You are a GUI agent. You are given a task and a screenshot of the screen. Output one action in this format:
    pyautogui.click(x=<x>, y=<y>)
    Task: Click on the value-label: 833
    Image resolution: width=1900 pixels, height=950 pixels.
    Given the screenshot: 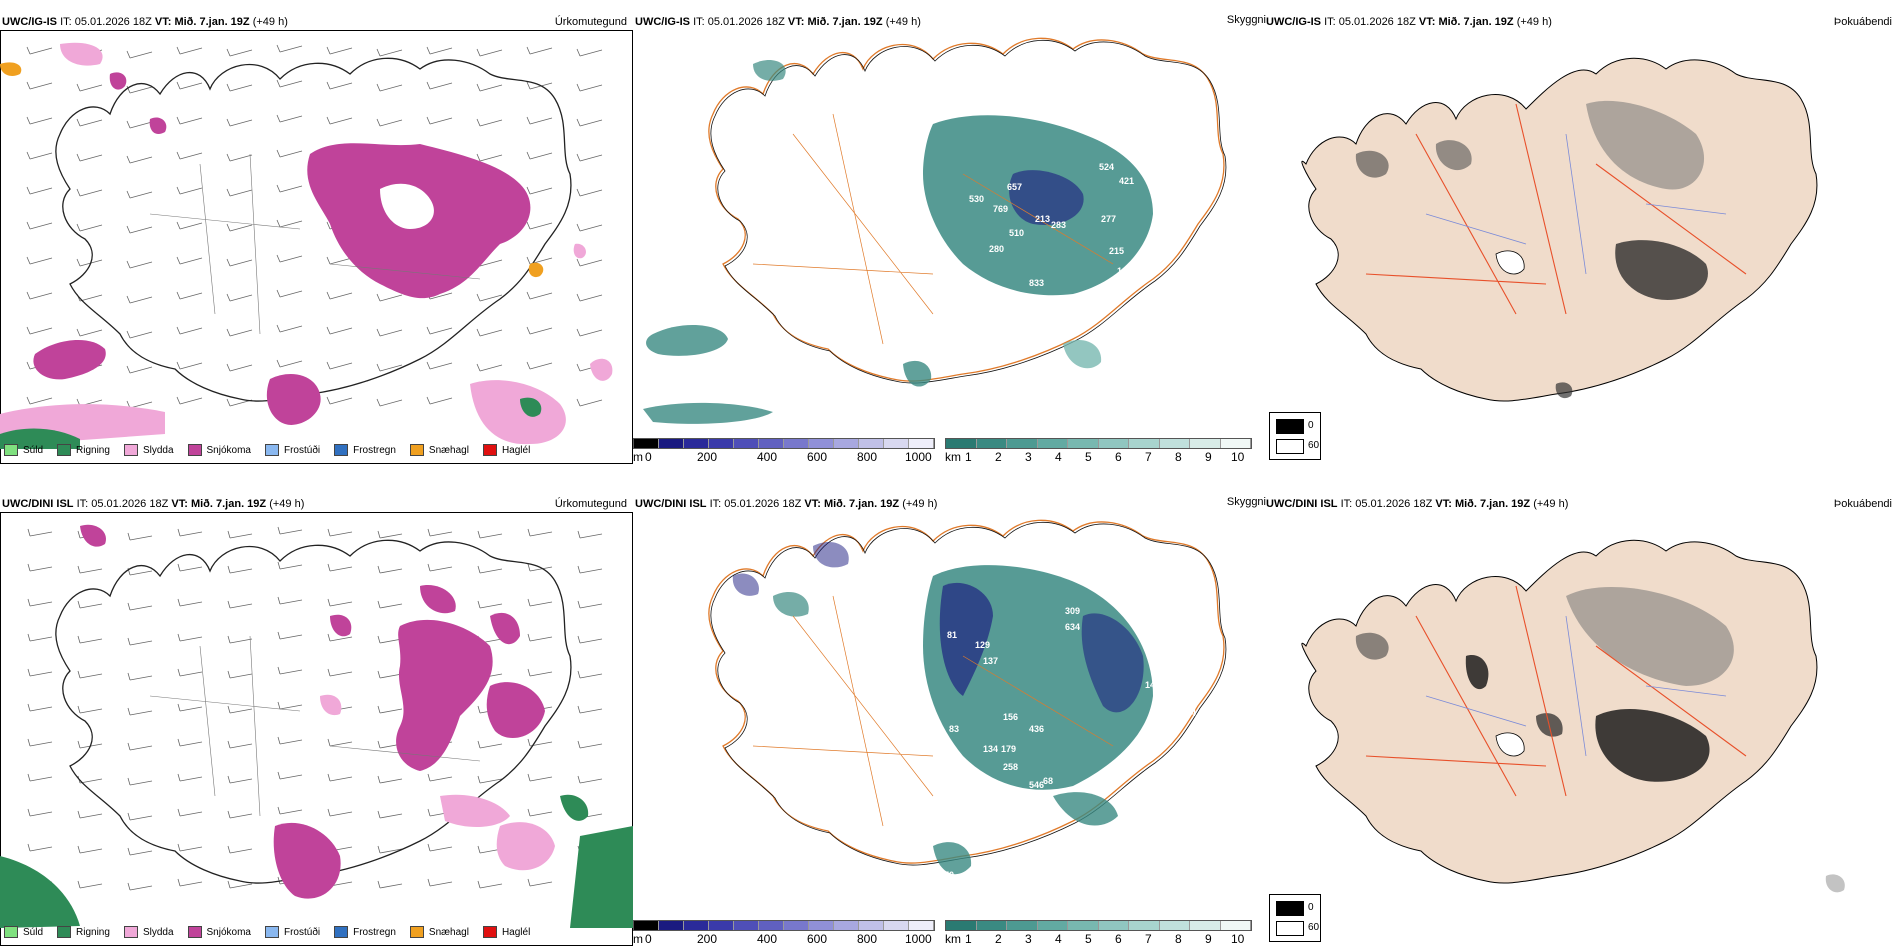 What is the action you would take?
    pyautogui.click(x=1037, y=283)
    